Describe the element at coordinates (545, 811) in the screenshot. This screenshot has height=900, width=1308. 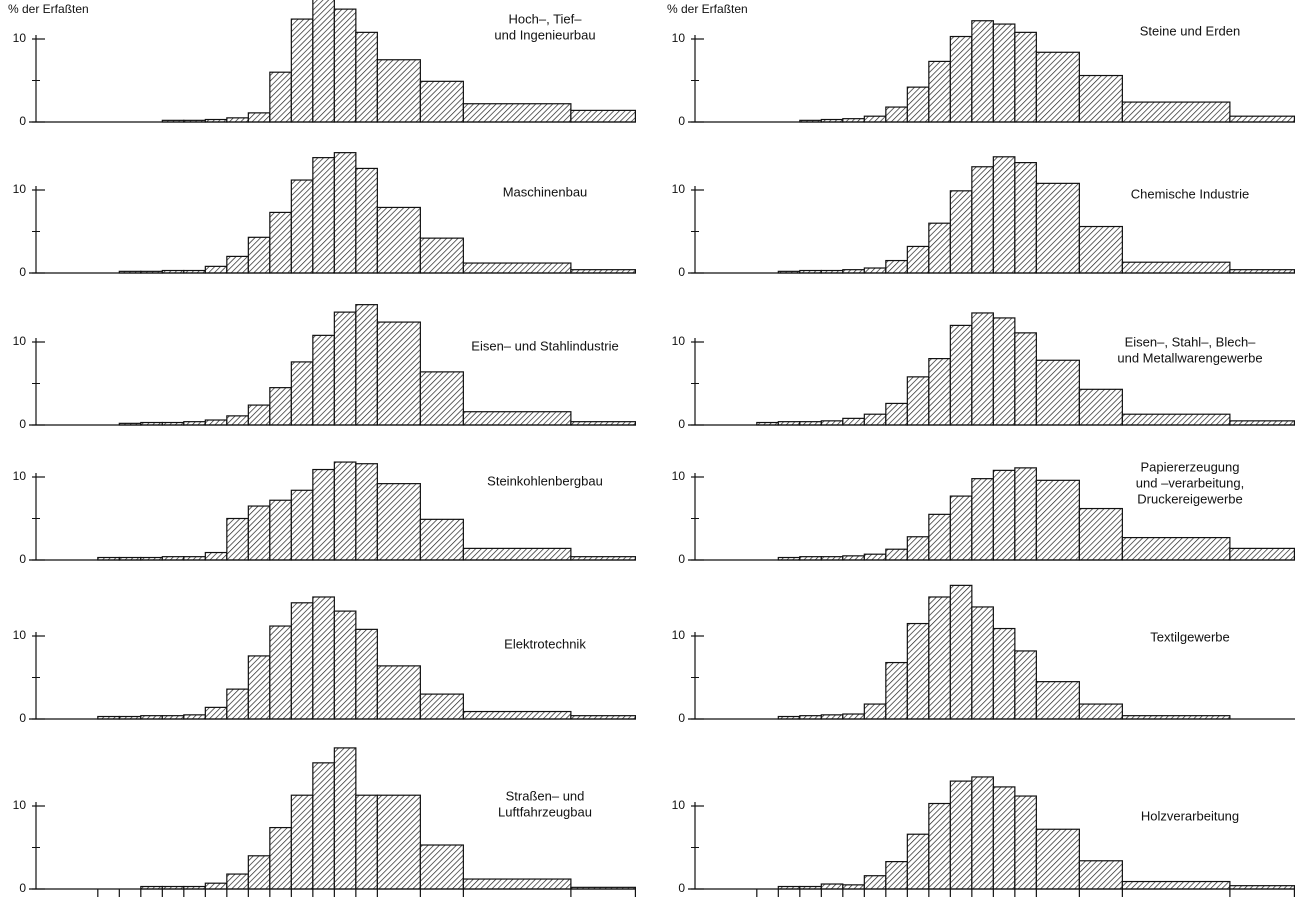
I see `chart-title: Luftfahrzeugbau` at that location.